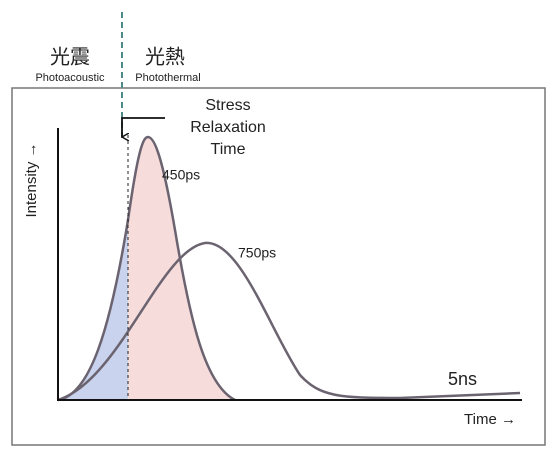  I want to click on annotation-line: Time, so click(228, 149).